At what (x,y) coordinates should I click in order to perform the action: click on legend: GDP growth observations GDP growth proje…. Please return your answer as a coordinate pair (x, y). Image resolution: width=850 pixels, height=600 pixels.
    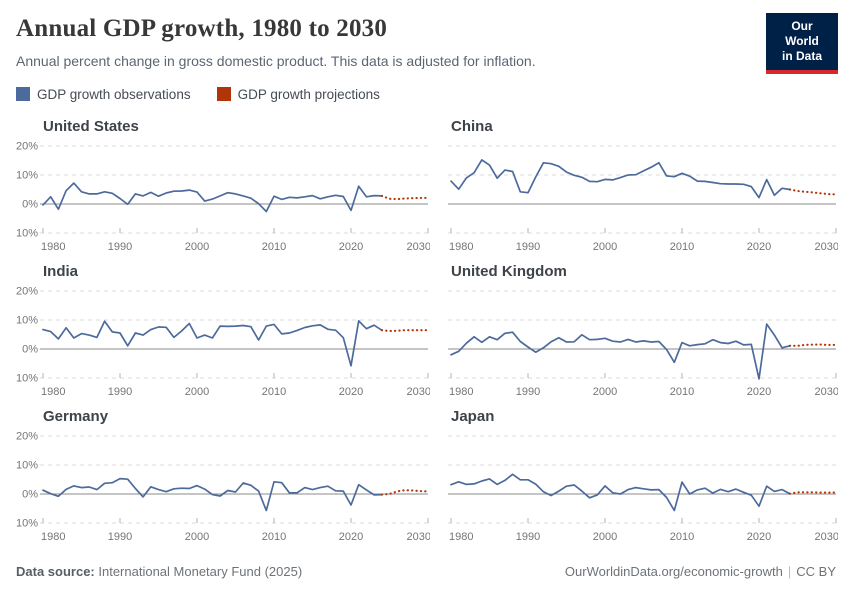
    Looking at the image, I should click on (425, 86).